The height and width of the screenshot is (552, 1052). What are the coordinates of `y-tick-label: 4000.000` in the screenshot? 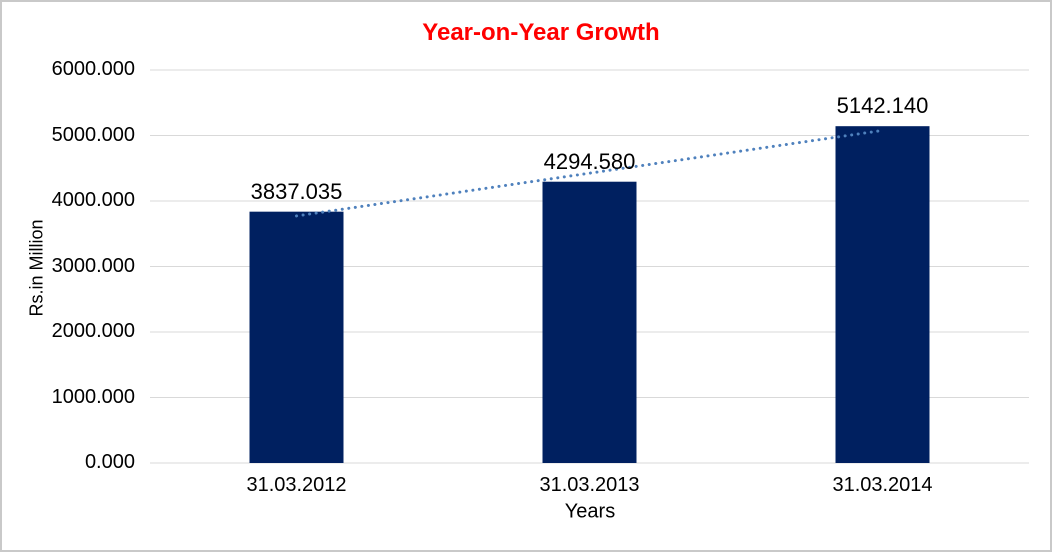 It's located at (93, 200).